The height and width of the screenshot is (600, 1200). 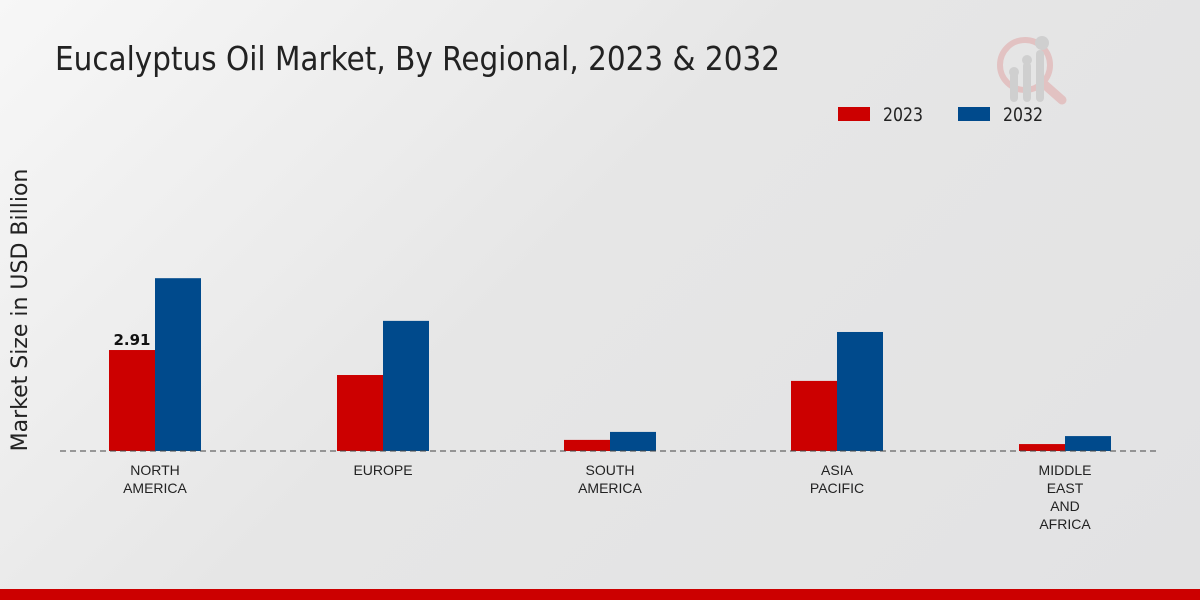 What do you see at coordinates (1042, 447) in the screenshot?
I see `bar-2023-middle-east-and-africa` at bounding box center [1042, 447].